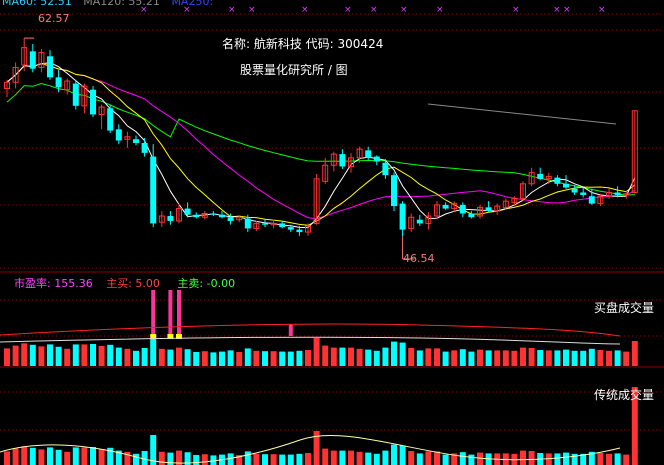 The width and height of the screenshot is (664, 465). Describe the element at coordinates (310, 330) in the screenshot. I see `buy-volume-ma-red` at that location.